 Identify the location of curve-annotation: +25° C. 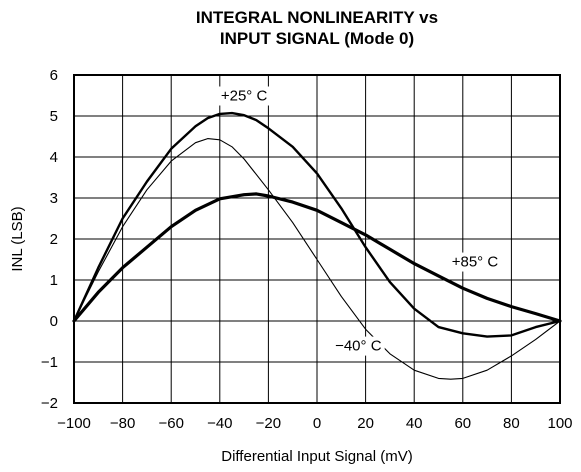
(244, 96).